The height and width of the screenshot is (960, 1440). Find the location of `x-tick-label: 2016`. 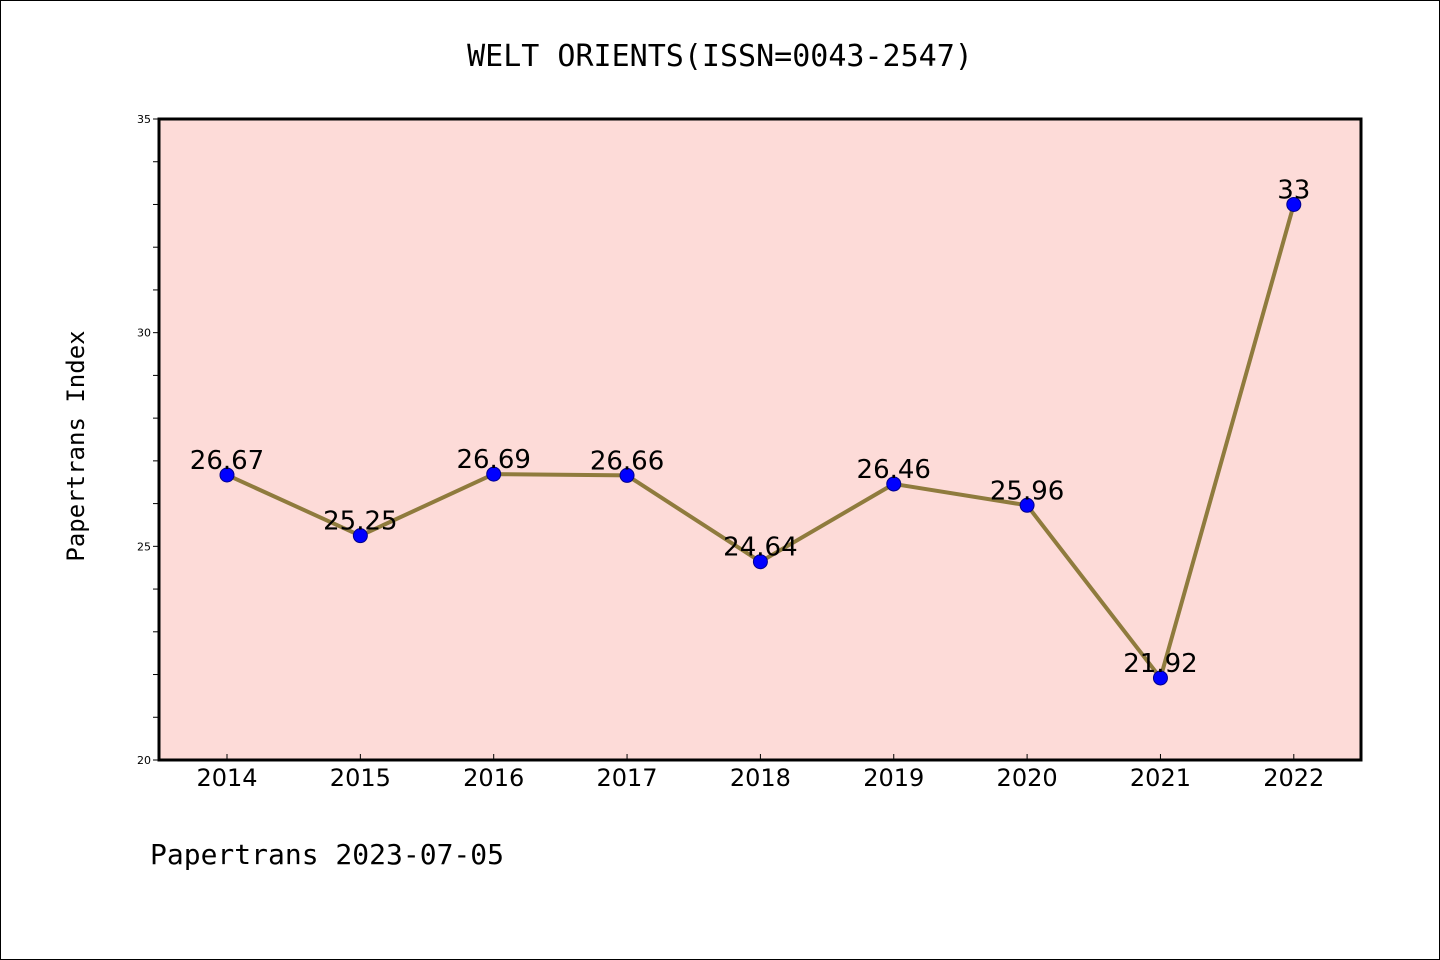

x-tick-label: 2016 is located at coordinates (493, 778).